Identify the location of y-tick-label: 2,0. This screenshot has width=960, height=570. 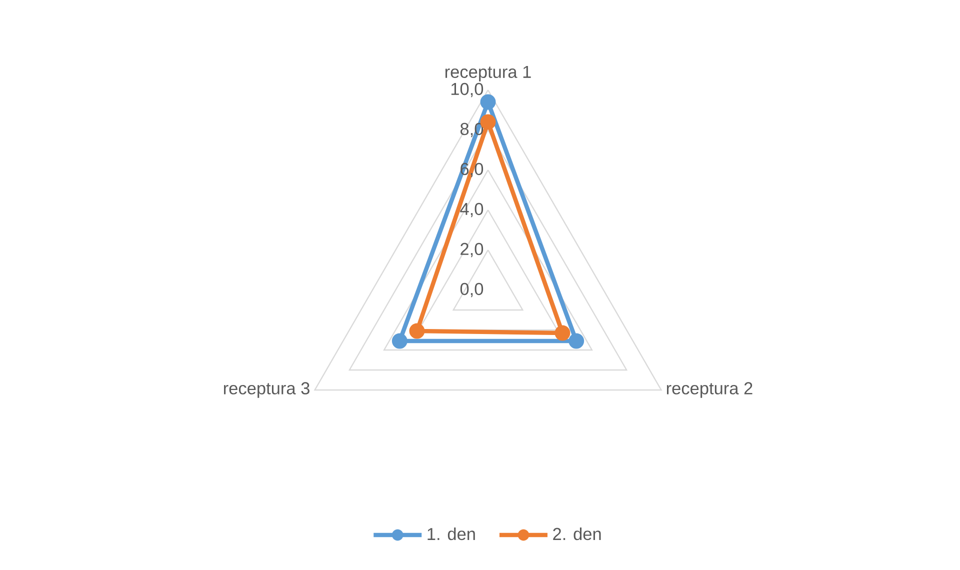
(472, 250).